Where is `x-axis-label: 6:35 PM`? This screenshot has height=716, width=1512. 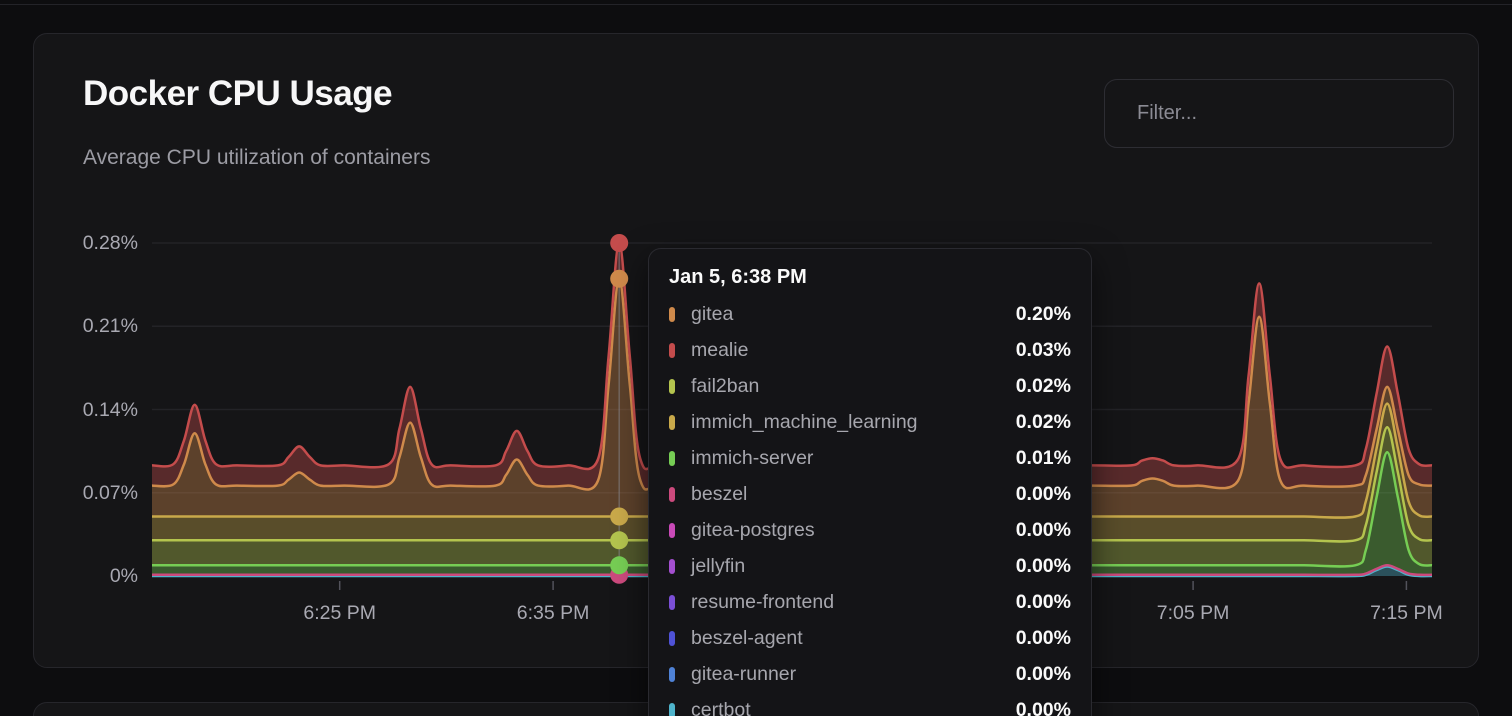 x-axis-label: 6:35 PM is located at coordinates (553, 613).